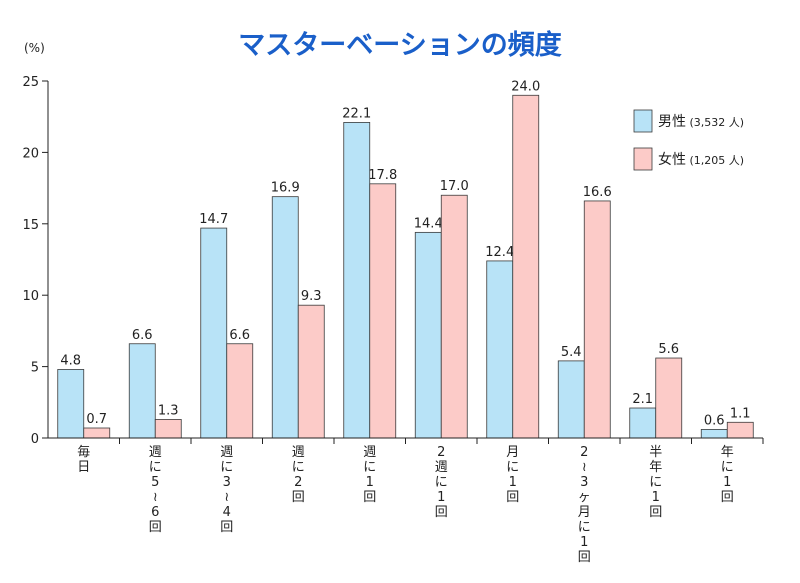  I want to click on data-label: 5.6, so click(668, 349).